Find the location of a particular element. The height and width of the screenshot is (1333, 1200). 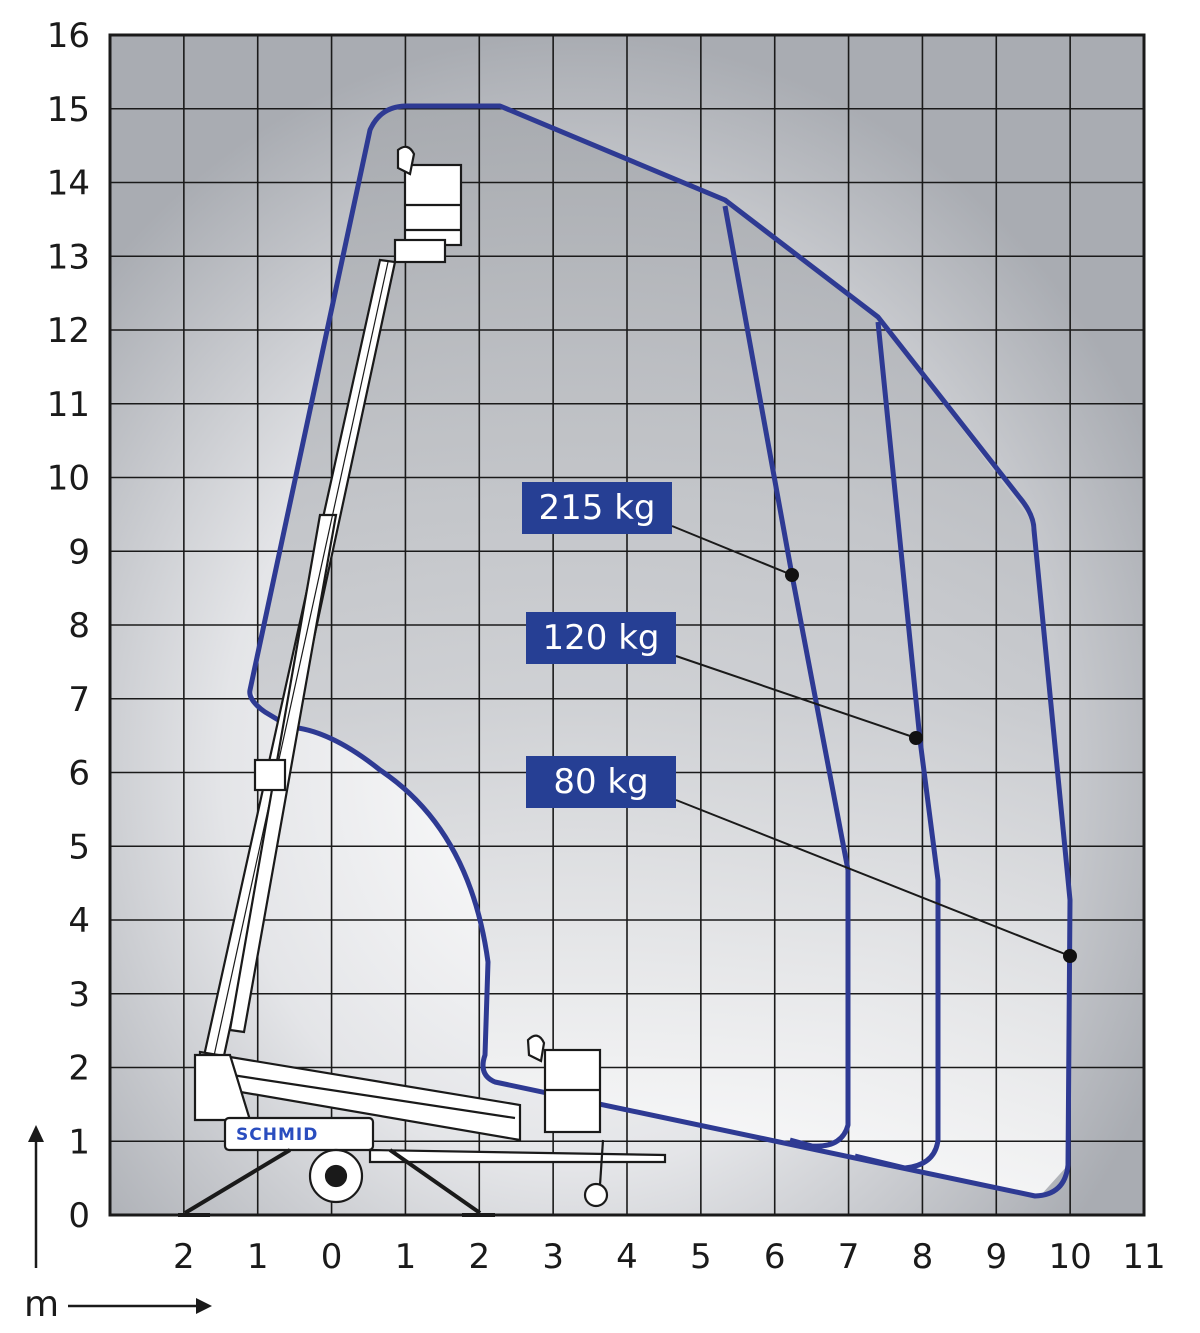

y-tick-label: 6 is located at coordinates (79, 774).